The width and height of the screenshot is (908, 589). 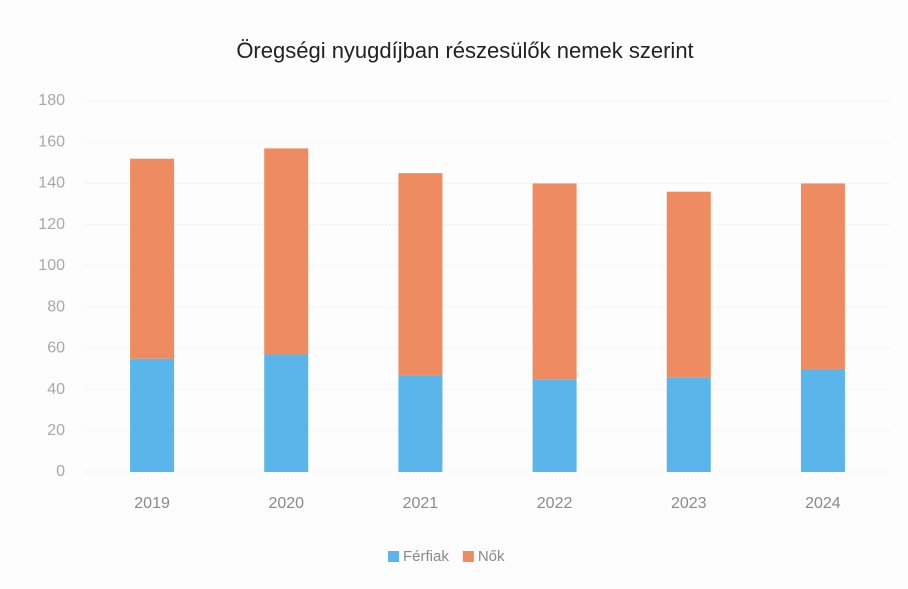 I want to click on x-tick-label: 2021, so click(x=421, y=503).